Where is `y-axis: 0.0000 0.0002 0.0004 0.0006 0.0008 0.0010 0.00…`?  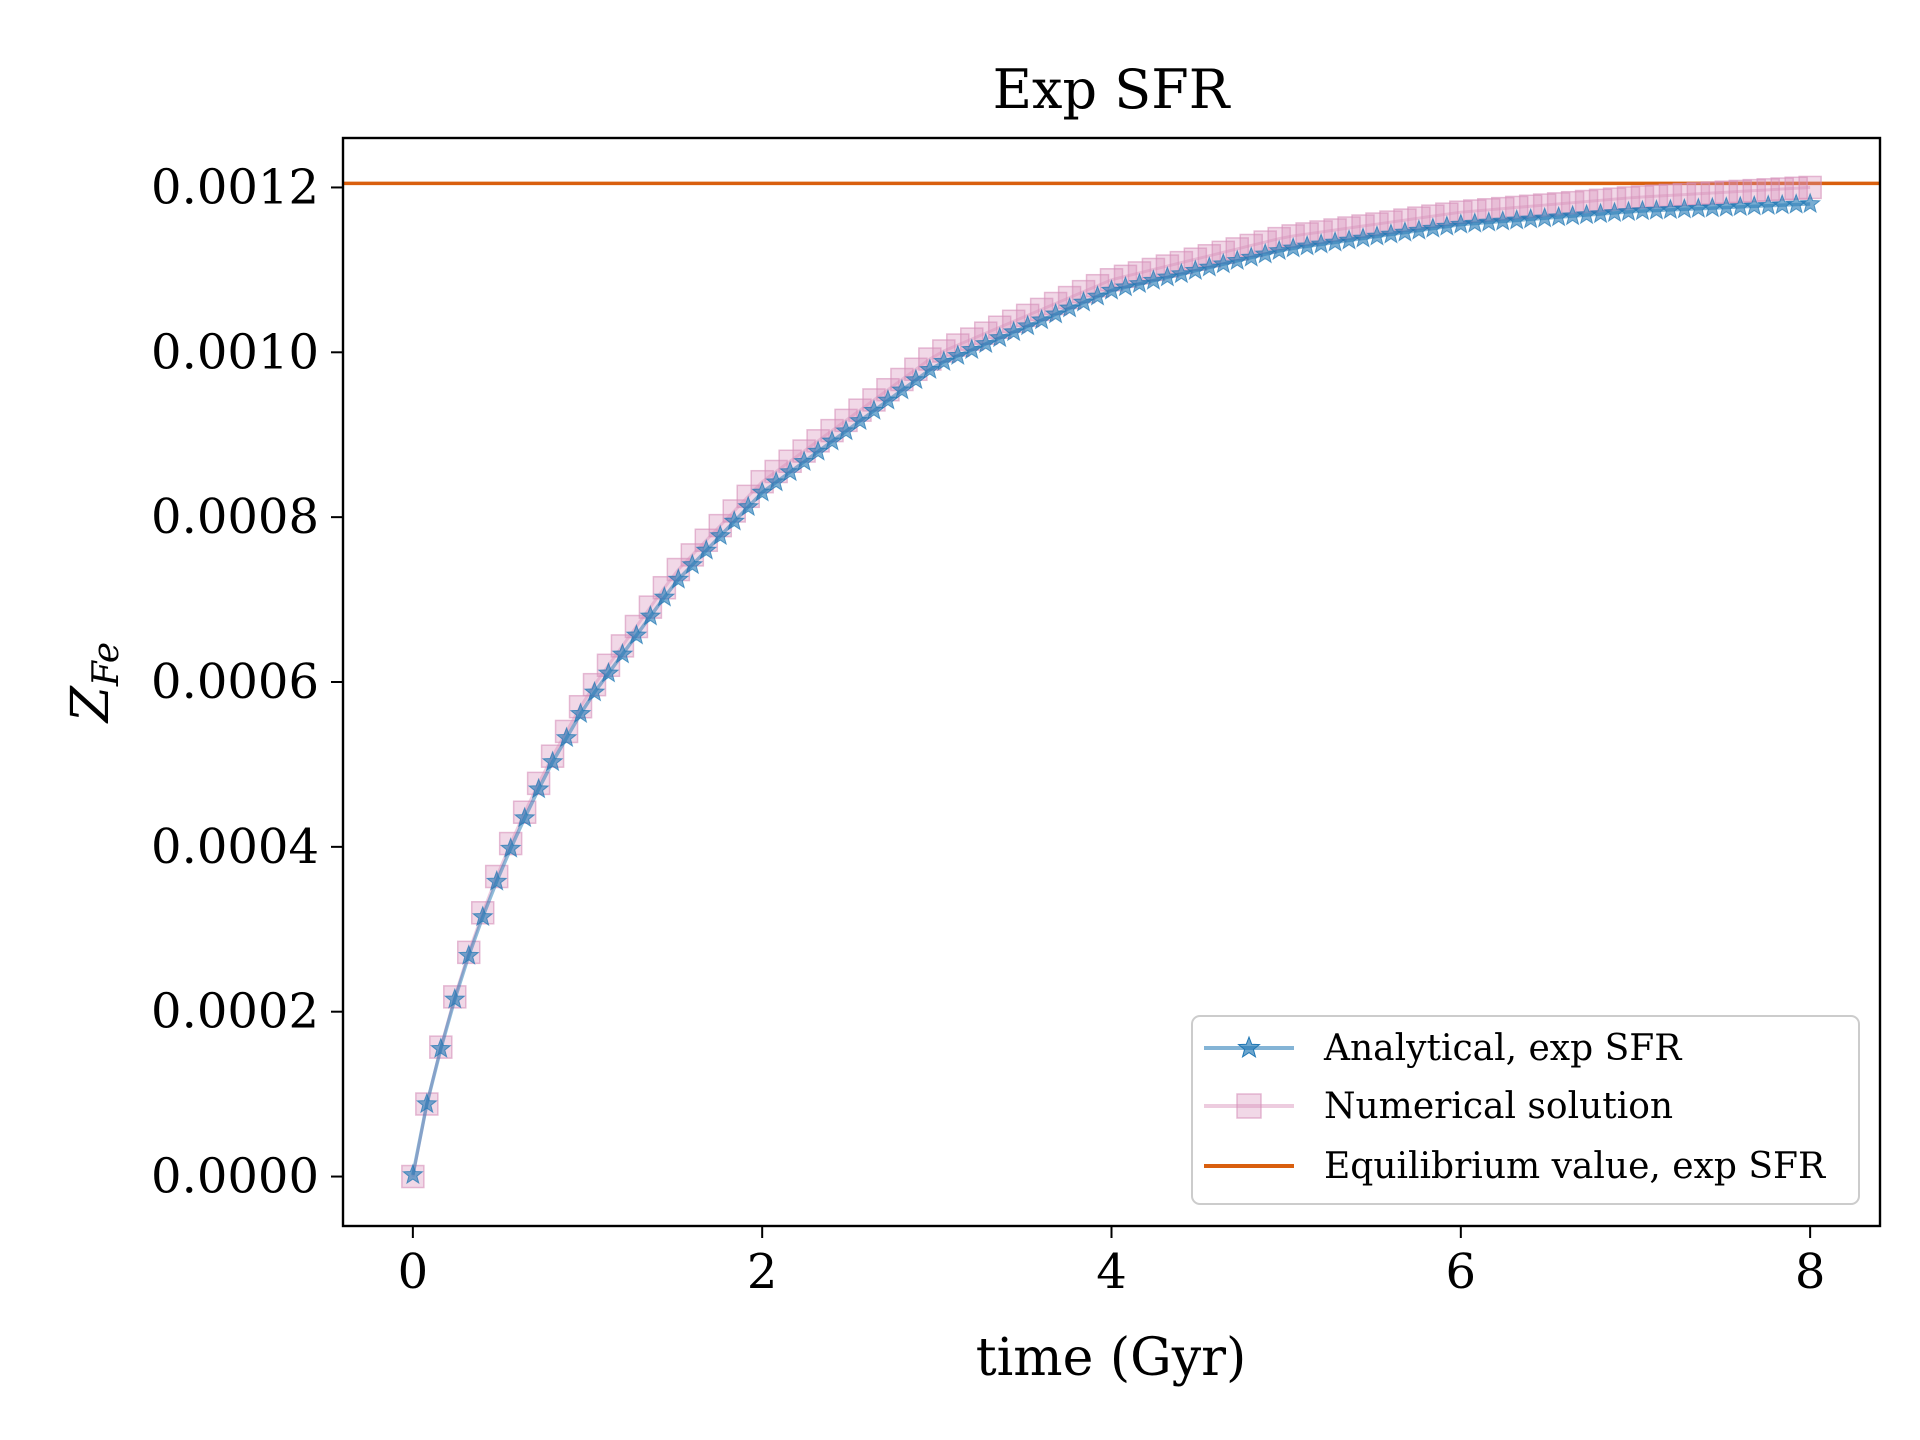
y-axis: 0.0000 0.0002 0.0004 0.0006 0.0008 0.0010 0.00… is located at coordinates (247, 682).